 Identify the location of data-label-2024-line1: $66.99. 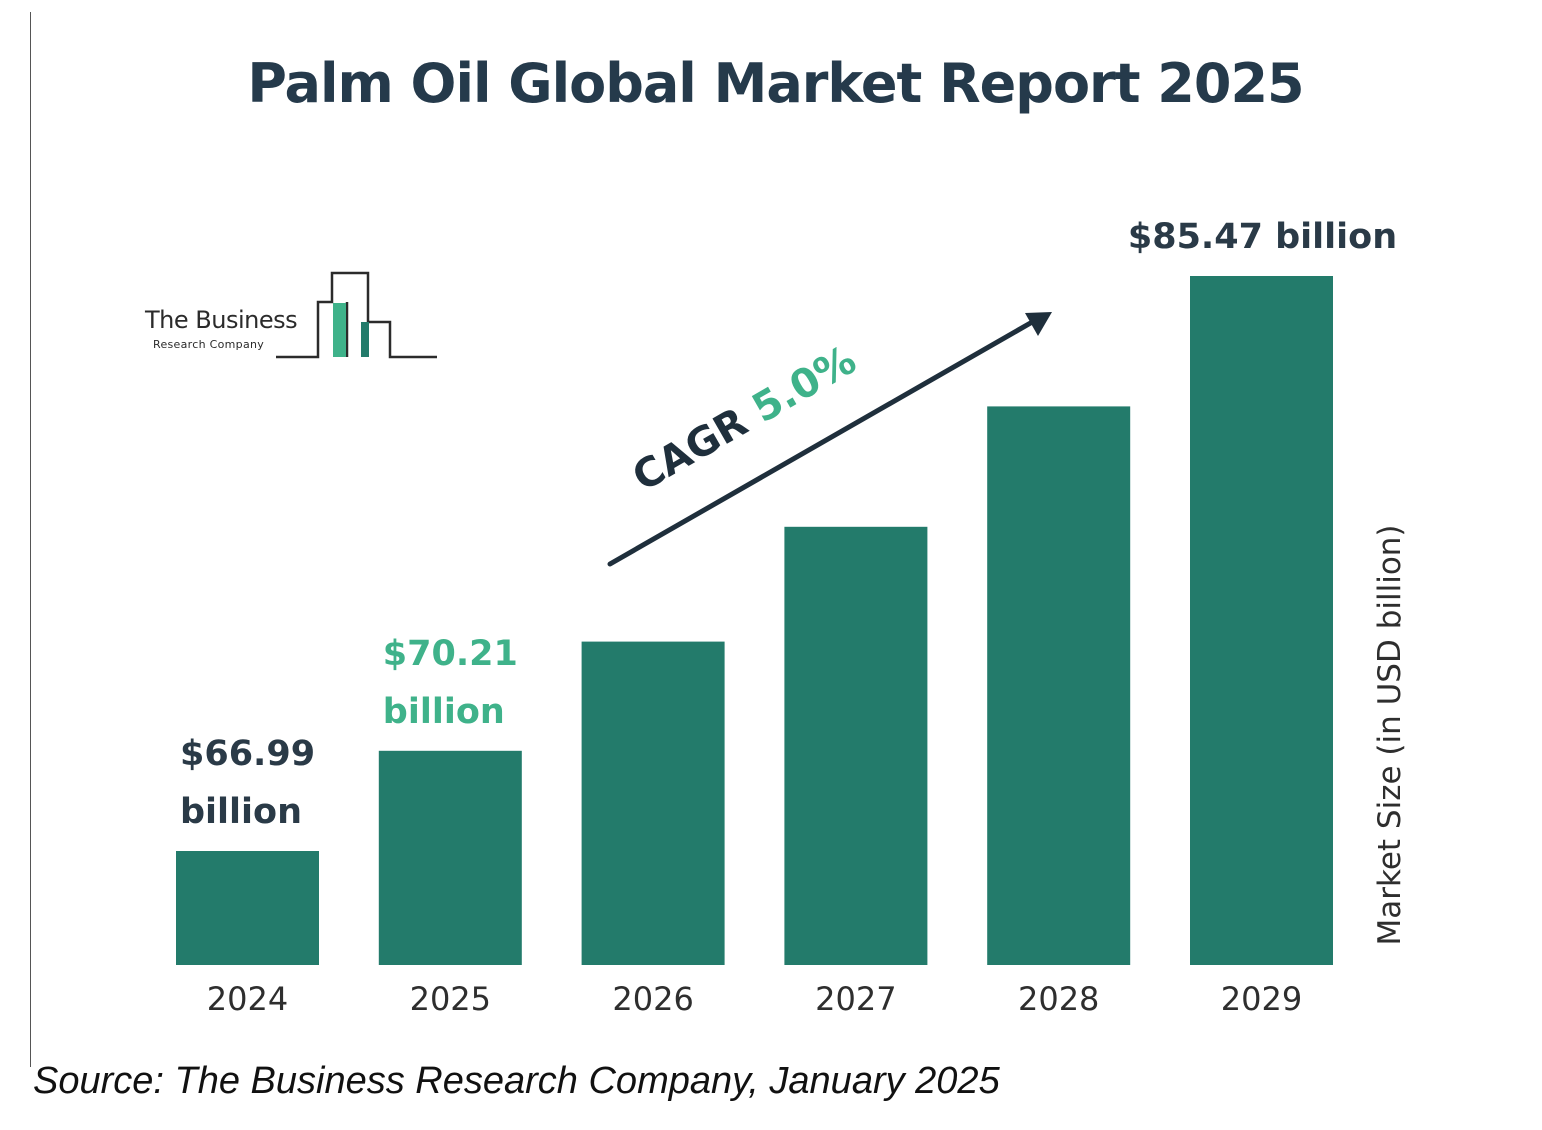
(247, 754).